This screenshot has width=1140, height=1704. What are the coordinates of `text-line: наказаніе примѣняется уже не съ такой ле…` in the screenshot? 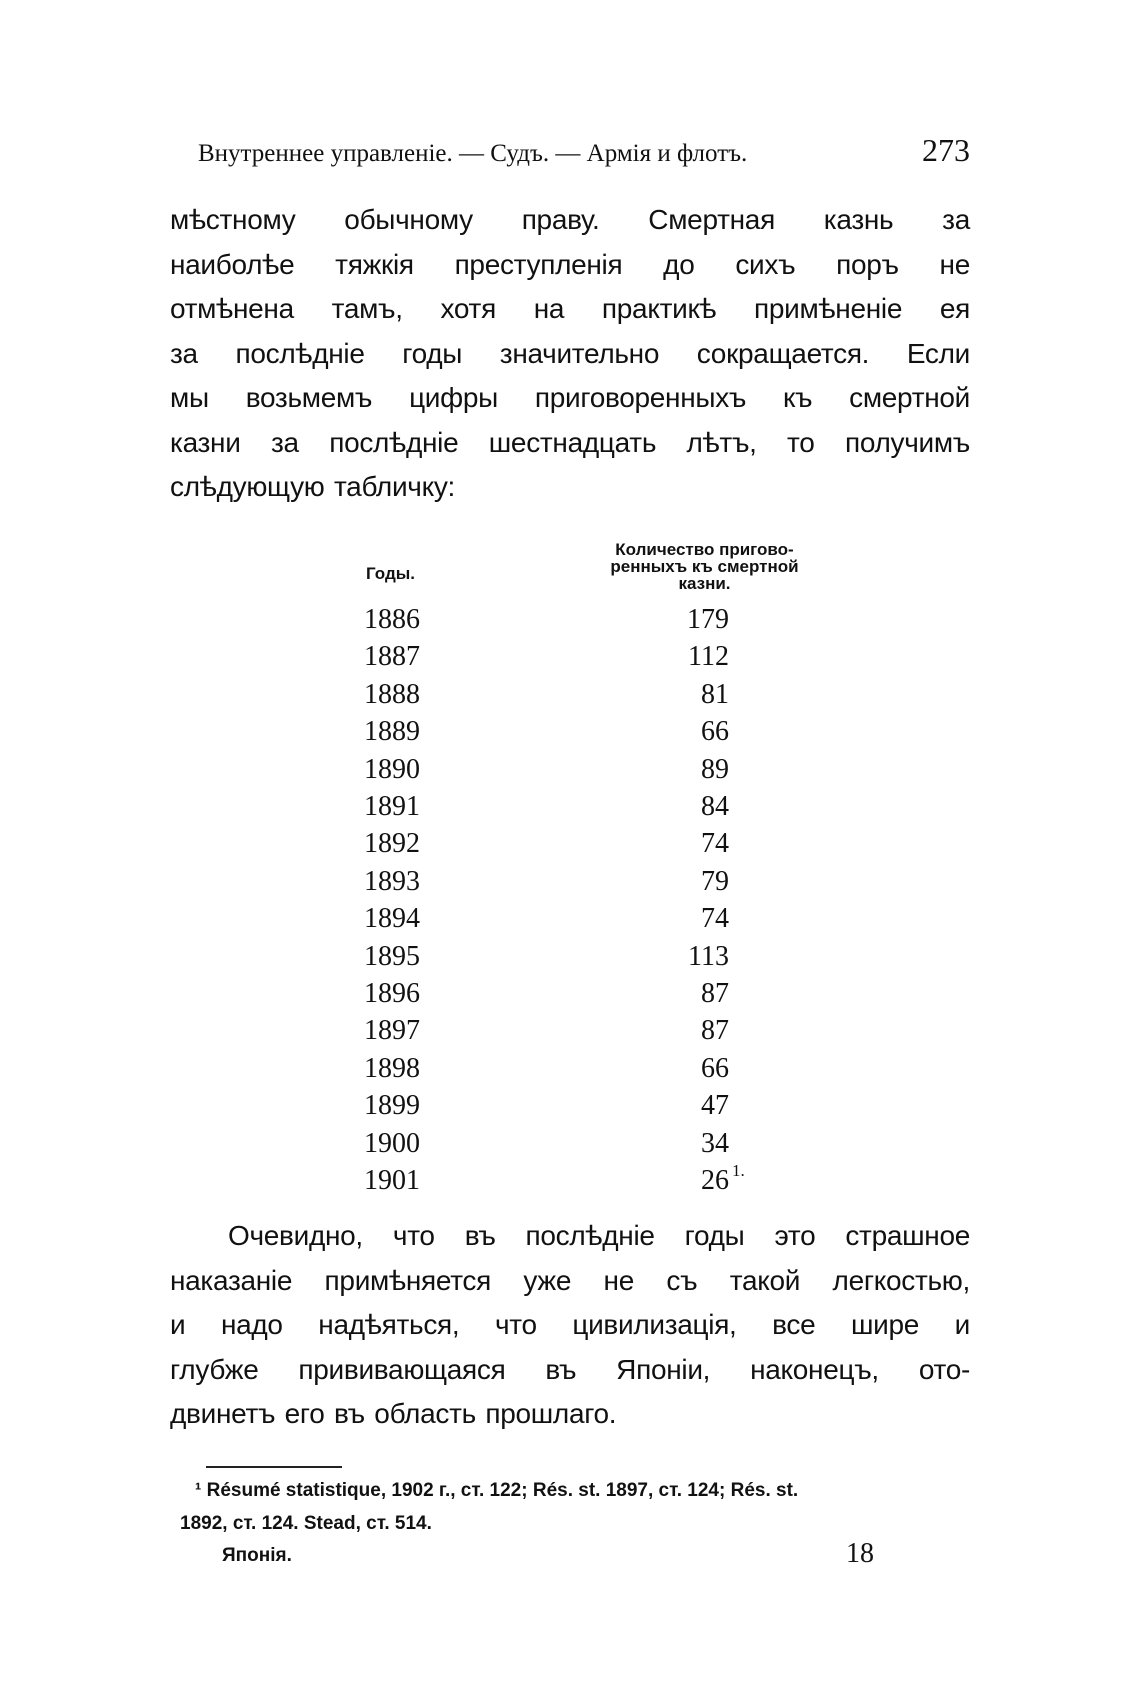 It's located at (570, 1280).